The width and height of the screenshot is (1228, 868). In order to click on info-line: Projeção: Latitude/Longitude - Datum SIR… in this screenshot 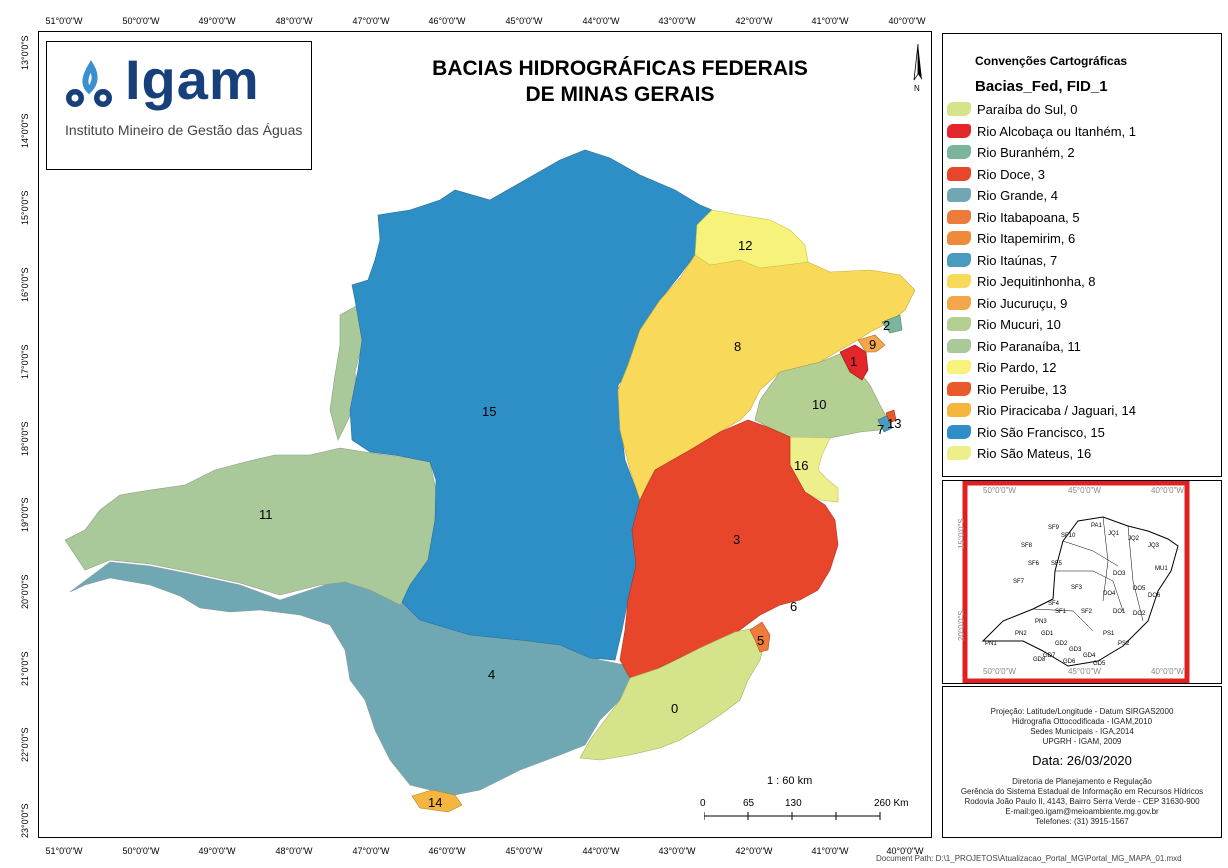, I will do `click(1082, 711)`.